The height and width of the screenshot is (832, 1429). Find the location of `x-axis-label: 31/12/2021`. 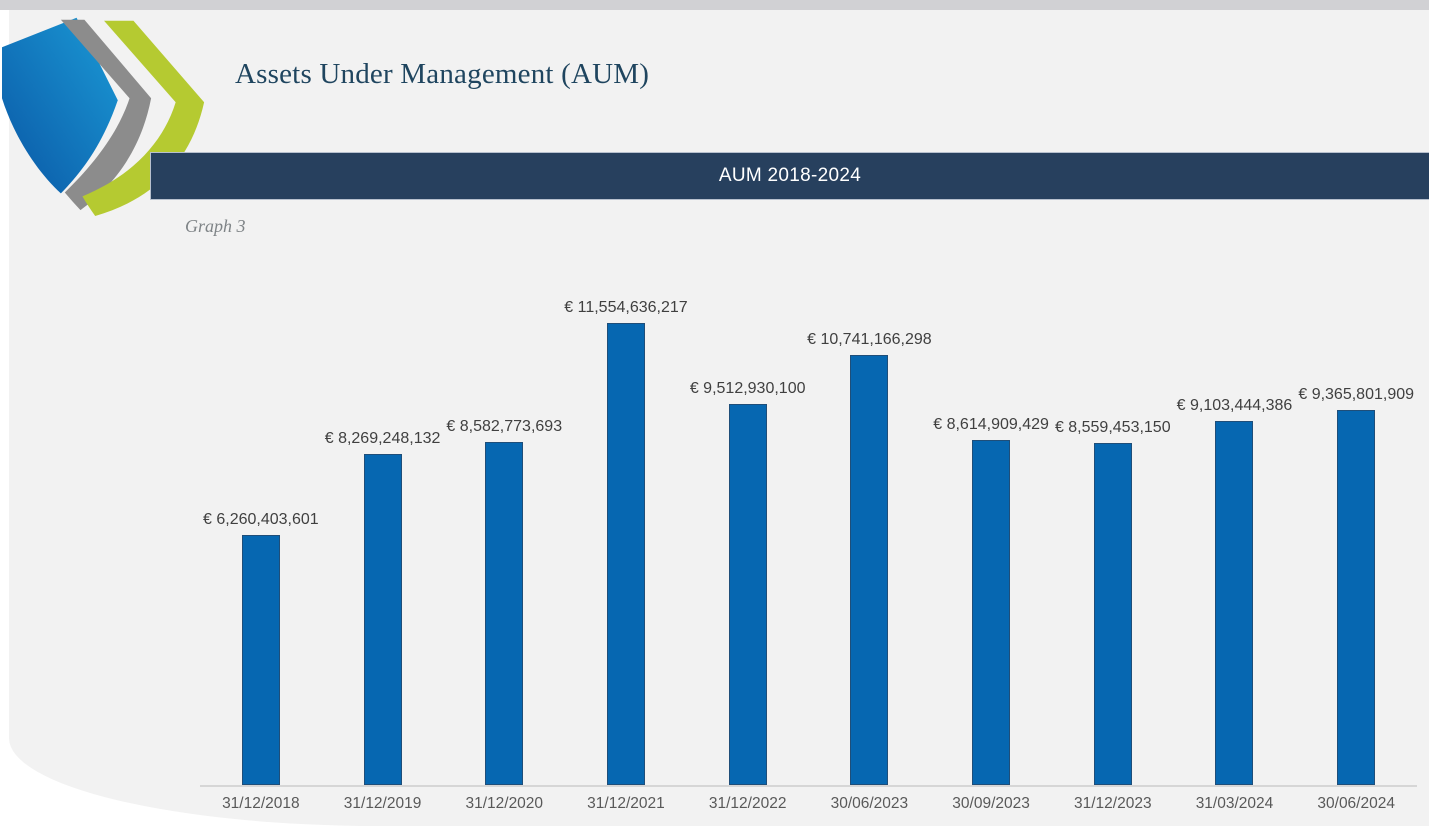

x-axis-label: 31/12/2021 is located at coordinates (626, 803).